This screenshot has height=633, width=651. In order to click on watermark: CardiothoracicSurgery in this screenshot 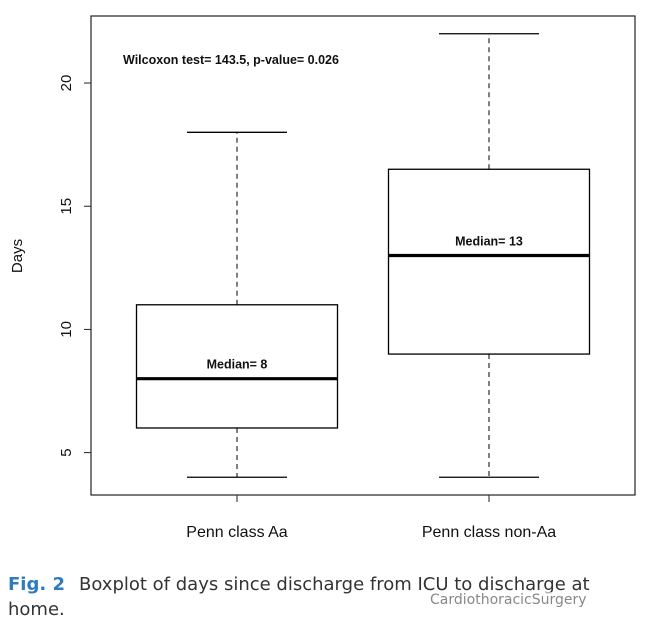, I will do `click(508, 600)`.